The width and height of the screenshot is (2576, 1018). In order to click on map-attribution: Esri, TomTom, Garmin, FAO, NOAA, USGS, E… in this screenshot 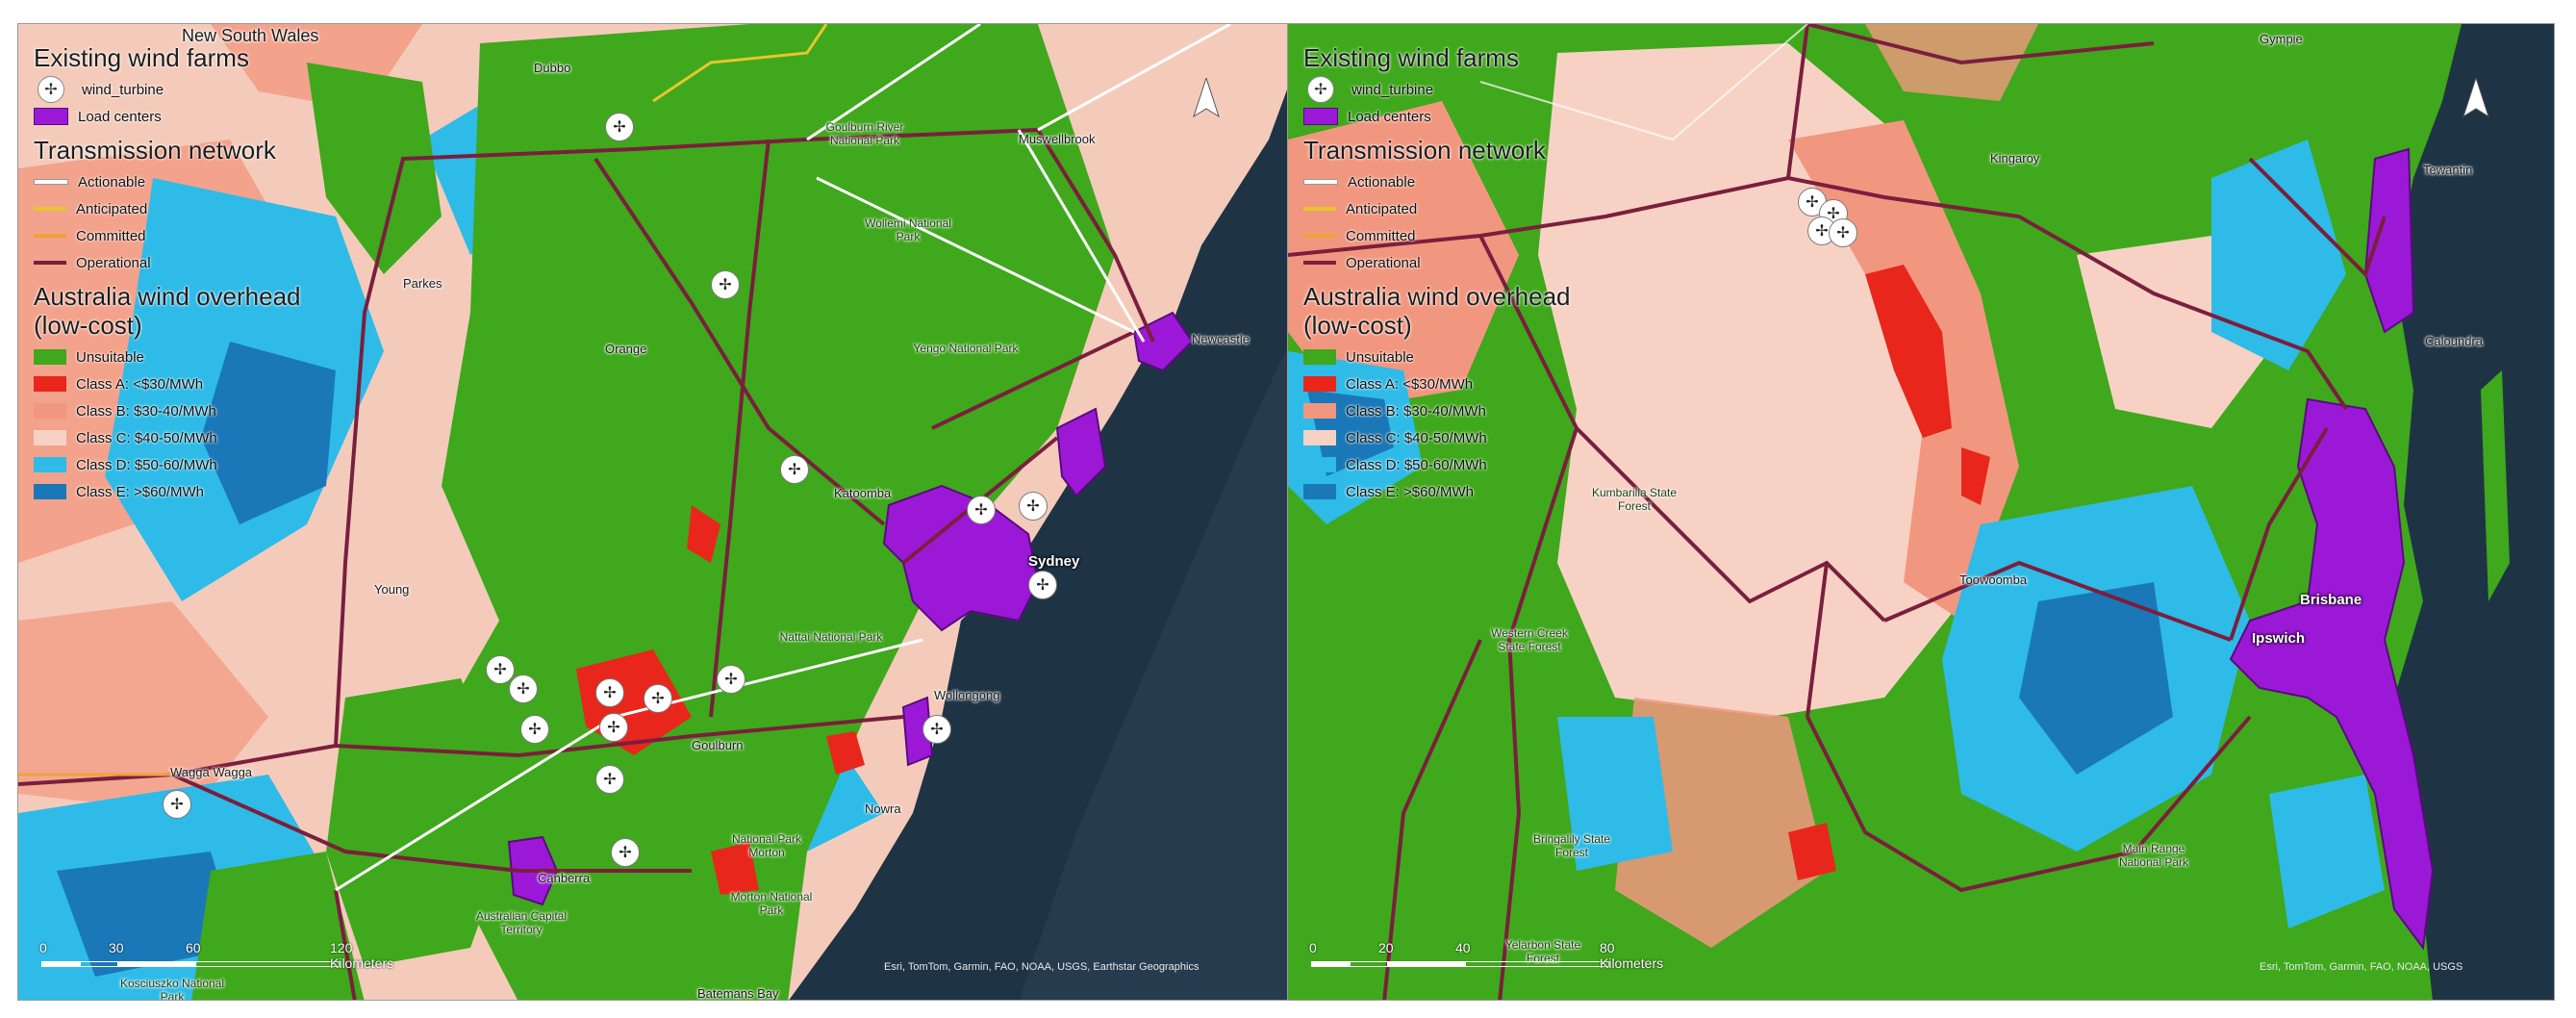, I will do `click(1042, 967)`.